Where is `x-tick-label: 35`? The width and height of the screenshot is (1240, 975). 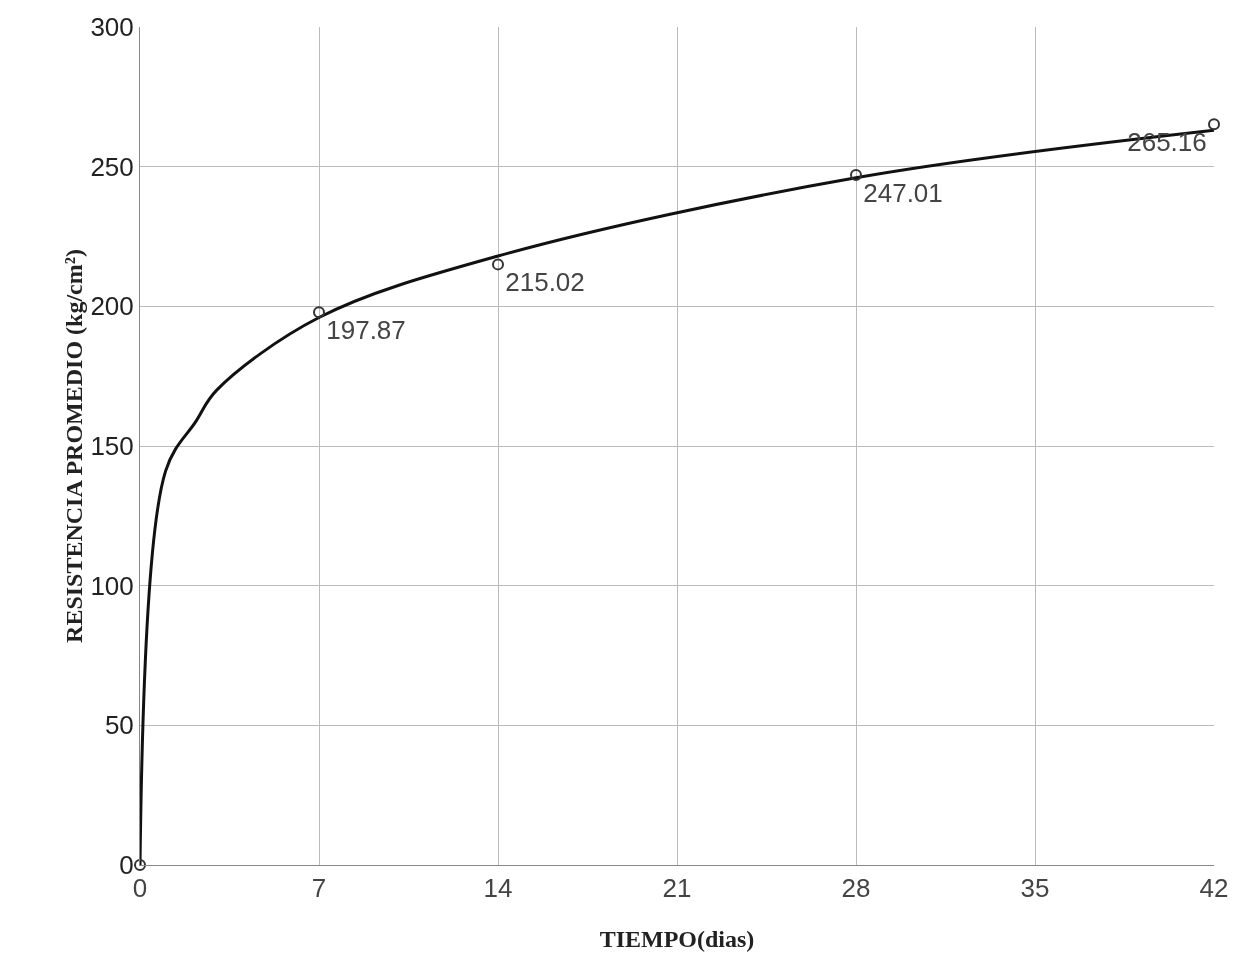
x-tick-label: 35 is located at coordinates (1035, 888).